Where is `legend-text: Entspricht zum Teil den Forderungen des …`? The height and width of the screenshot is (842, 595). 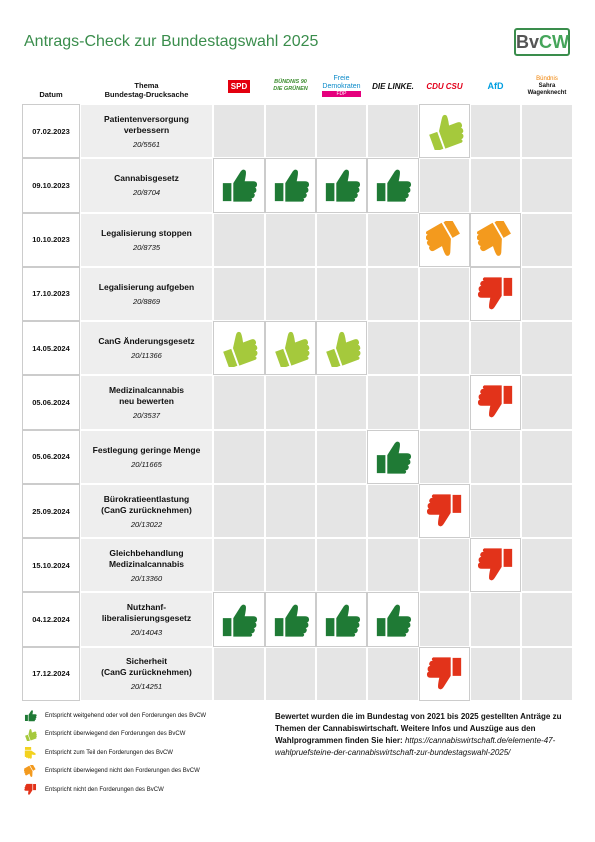
legend-text: Entspricht zum Teil den Forderungen des … is located at coordinates (109, 752).